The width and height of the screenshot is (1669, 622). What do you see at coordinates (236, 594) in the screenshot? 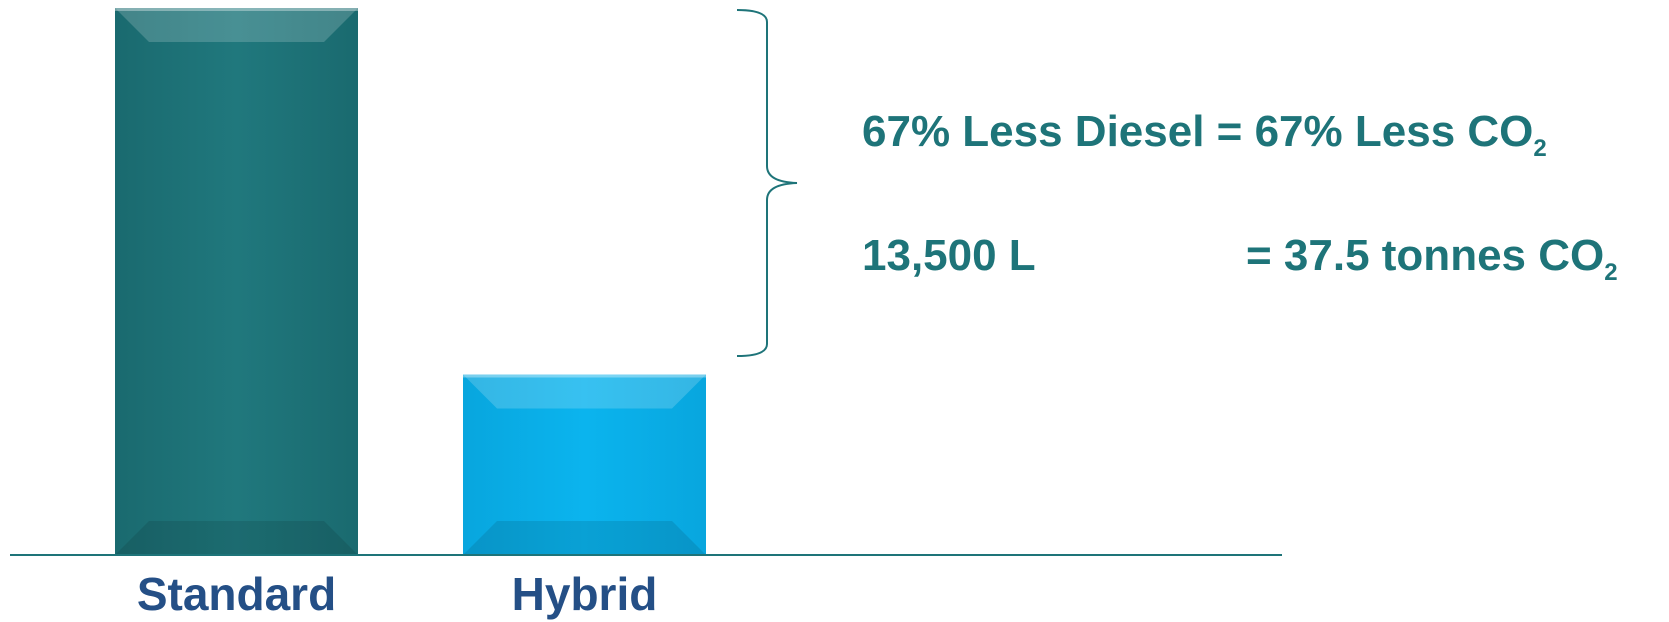
I see `x-tick-label-standard: Standard` at bounding box center [236, 594].